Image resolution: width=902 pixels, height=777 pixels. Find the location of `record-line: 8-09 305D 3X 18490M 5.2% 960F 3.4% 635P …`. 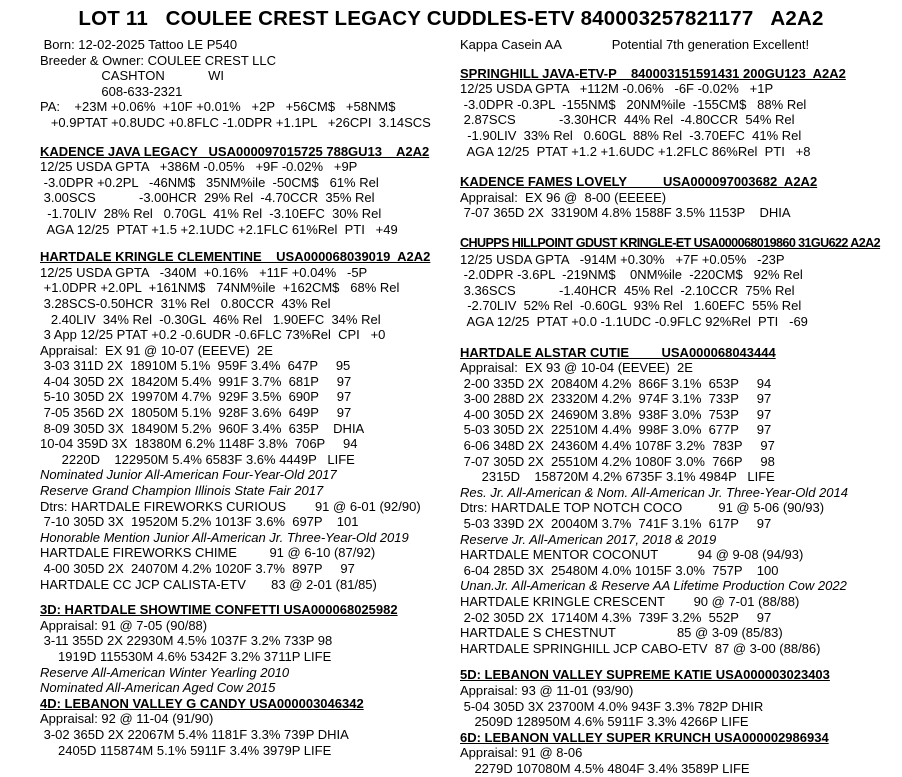

record-line: 8-09 305D 3X 18490M 5.2% 960F 3.4% 635P … is located at coordinates (202, 428).